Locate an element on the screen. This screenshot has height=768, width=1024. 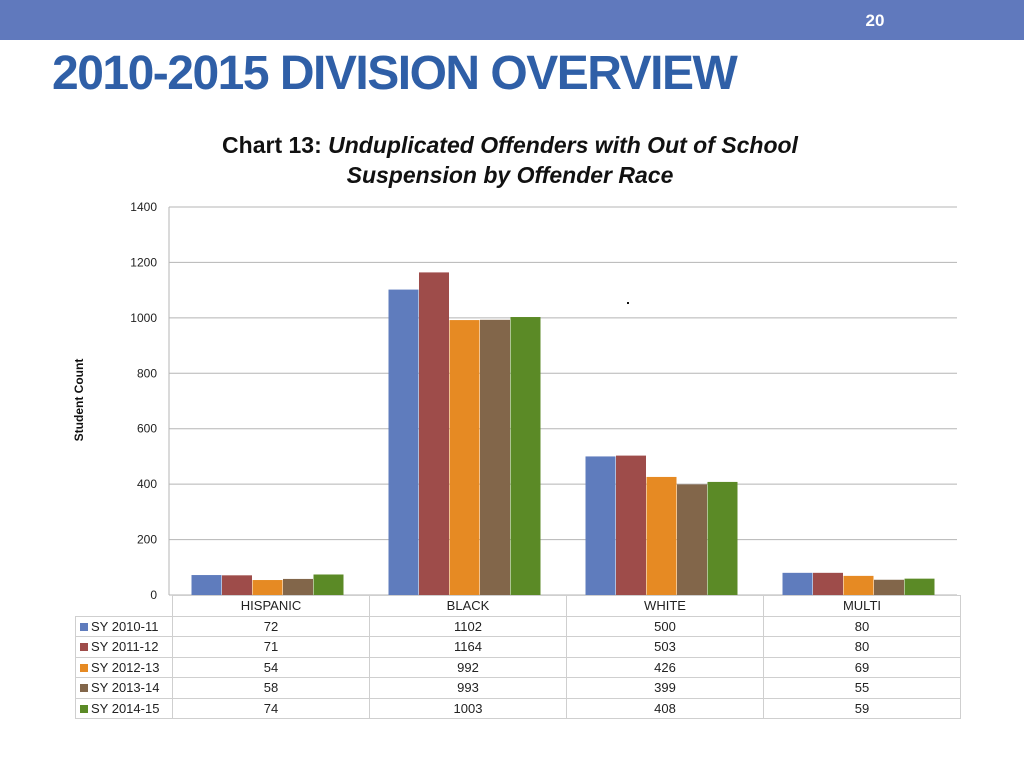
table-row: SY 2011-12 71 1164 503 80 is located at coordinates (518, 647).